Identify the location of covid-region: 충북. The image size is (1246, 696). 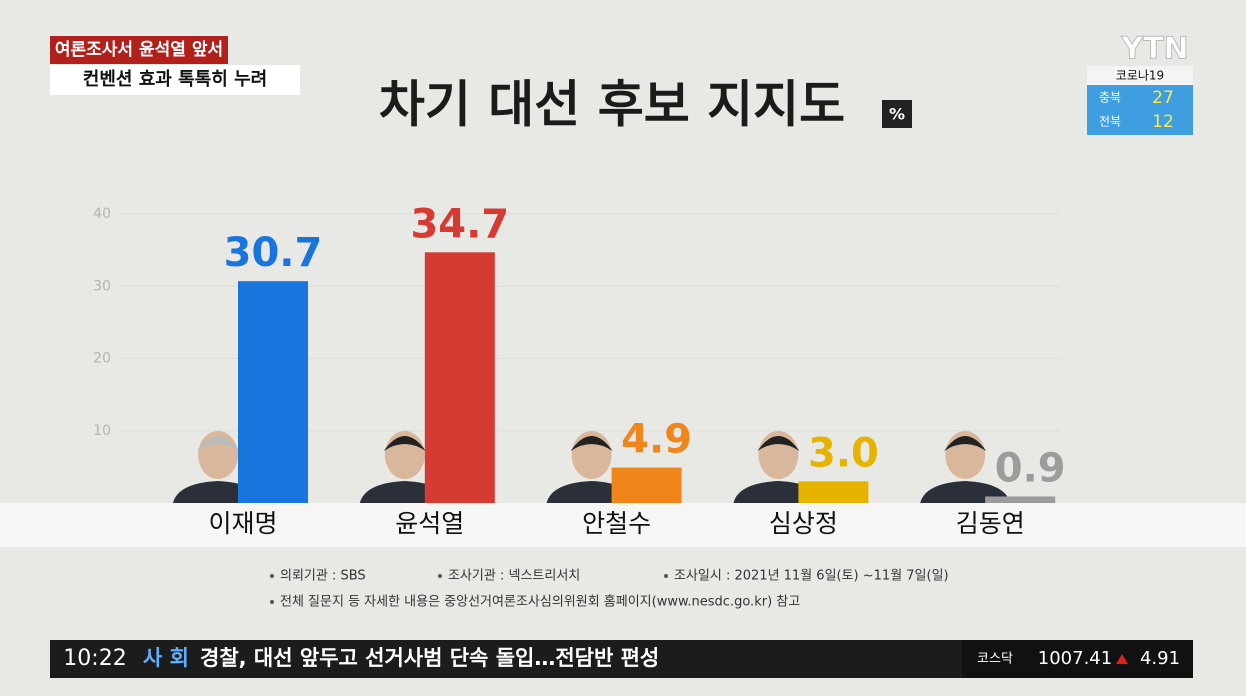
(1110, 98).